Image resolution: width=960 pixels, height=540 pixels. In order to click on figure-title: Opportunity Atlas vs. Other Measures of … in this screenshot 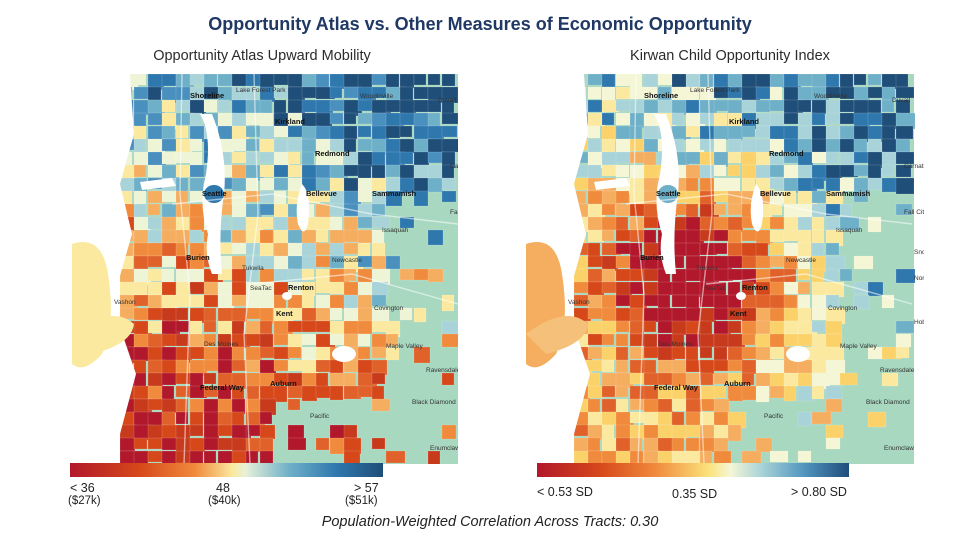, I will do `click(480, 24)`.